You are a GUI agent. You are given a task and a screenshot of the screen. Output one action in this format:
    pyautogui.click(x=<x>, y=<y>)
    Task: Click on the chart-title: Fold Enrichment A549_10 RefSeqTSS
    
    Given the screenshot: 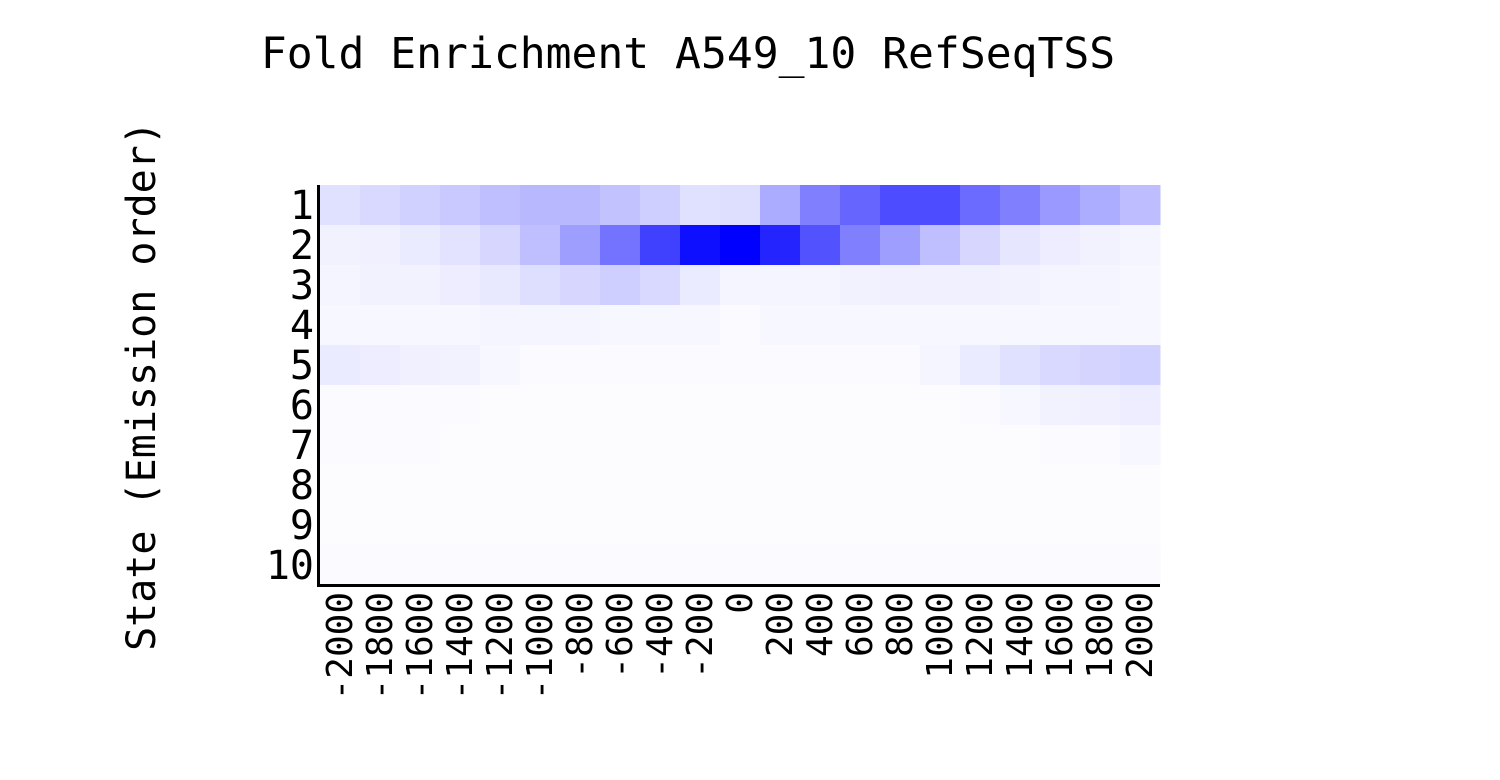 What is the action you would take?
    pyautogui.click(x=688, y=54)
    